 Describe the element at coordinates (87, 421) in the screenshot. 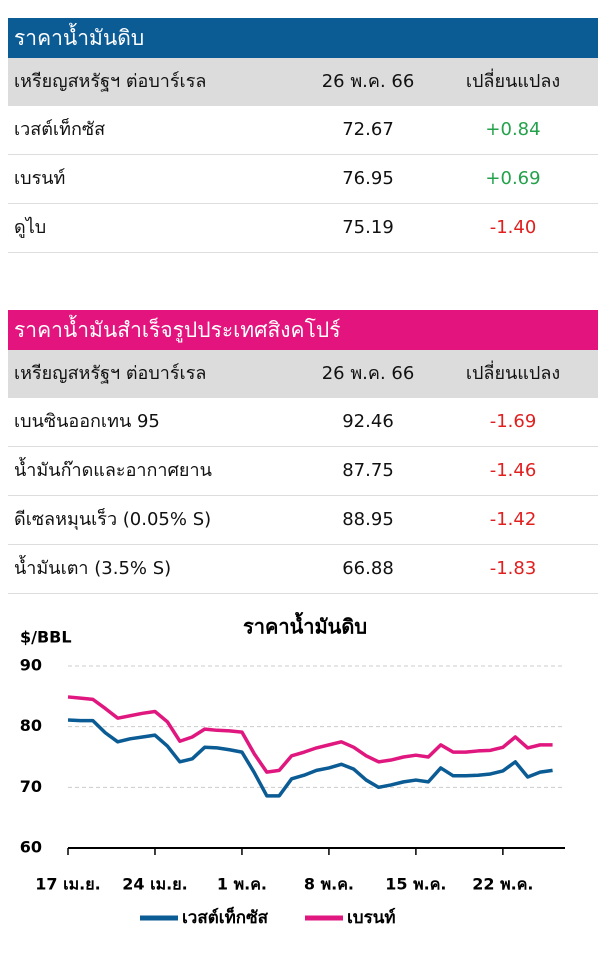

I see `cell: เบนซินออกเทน 95` at that location.